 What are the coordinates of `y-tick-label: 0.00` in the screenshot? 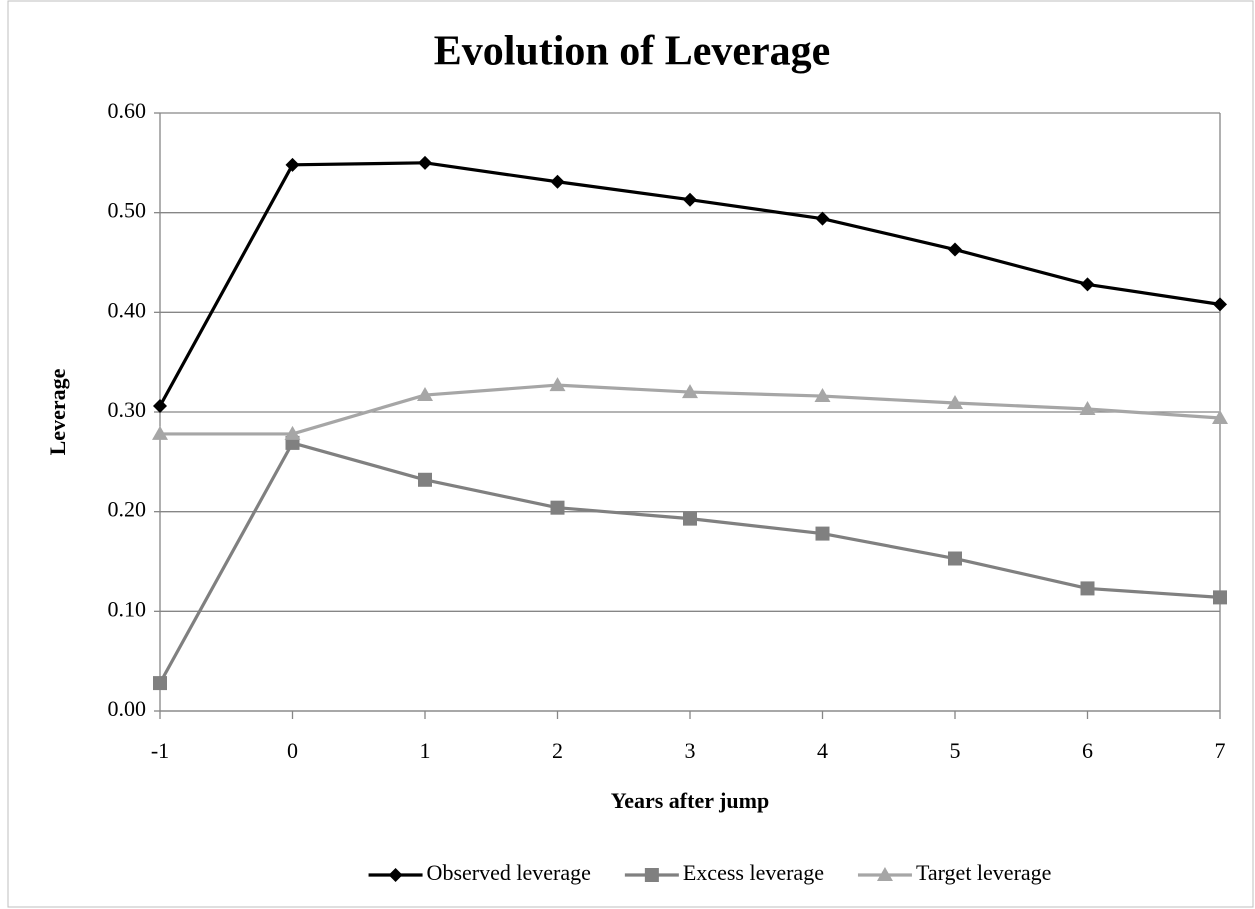 It's located at (127, 708).